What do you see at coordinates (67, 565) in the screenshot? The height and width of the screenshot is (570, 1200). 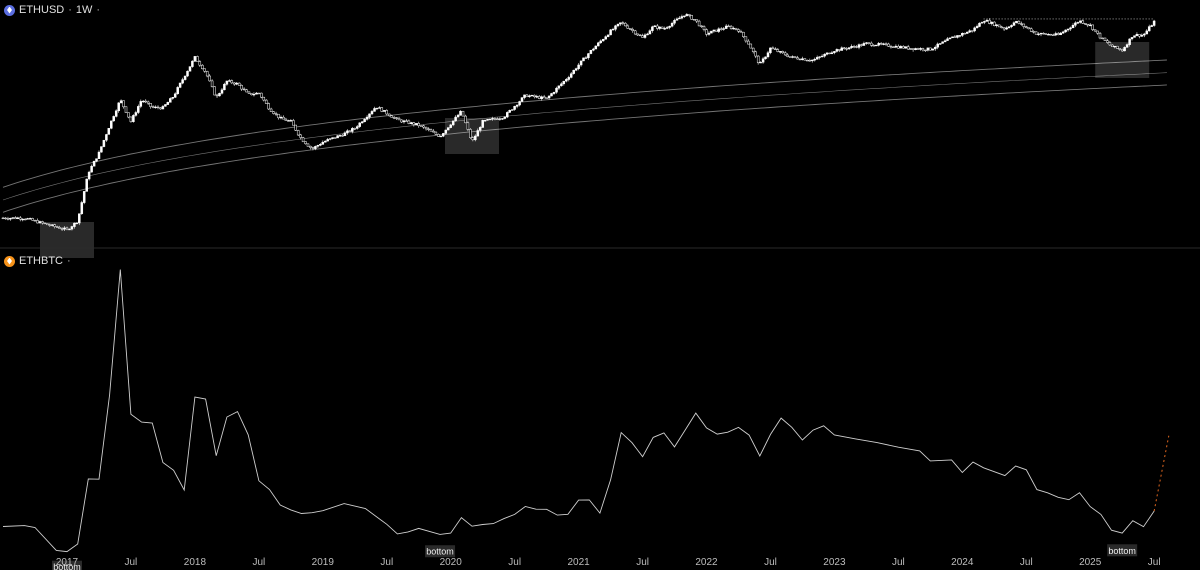 I see `bottom-annotation: bottom` at bounding box center [67, 565].